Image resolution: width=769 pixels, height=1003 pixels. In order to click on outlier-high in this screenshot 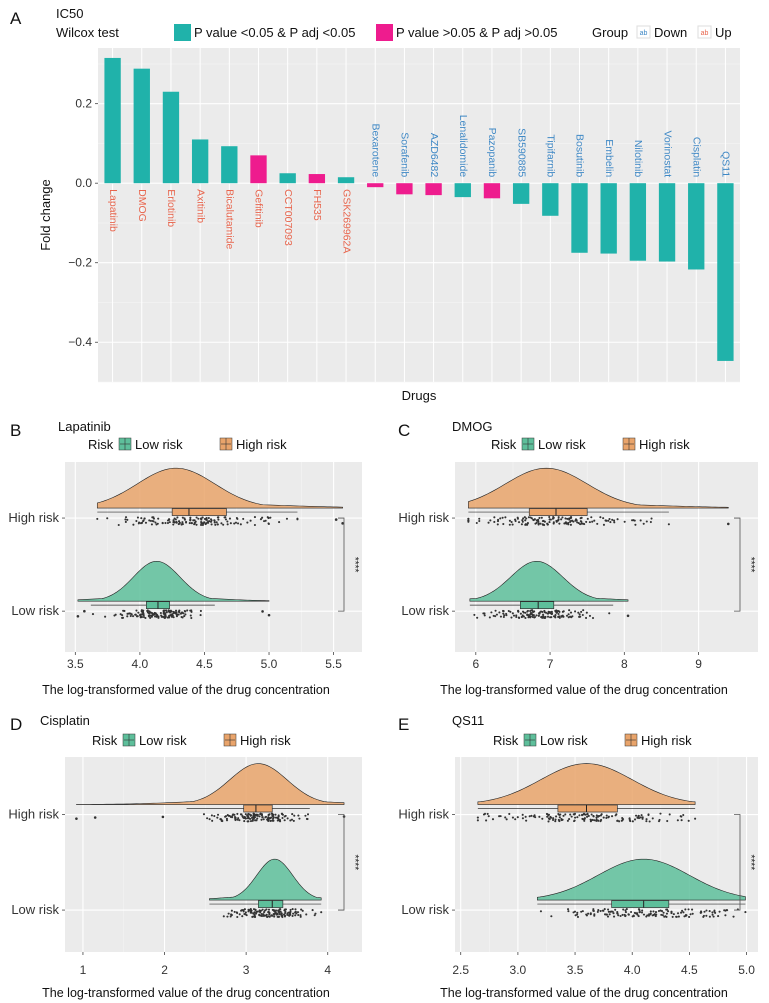, I will do `click(95, 817)`.